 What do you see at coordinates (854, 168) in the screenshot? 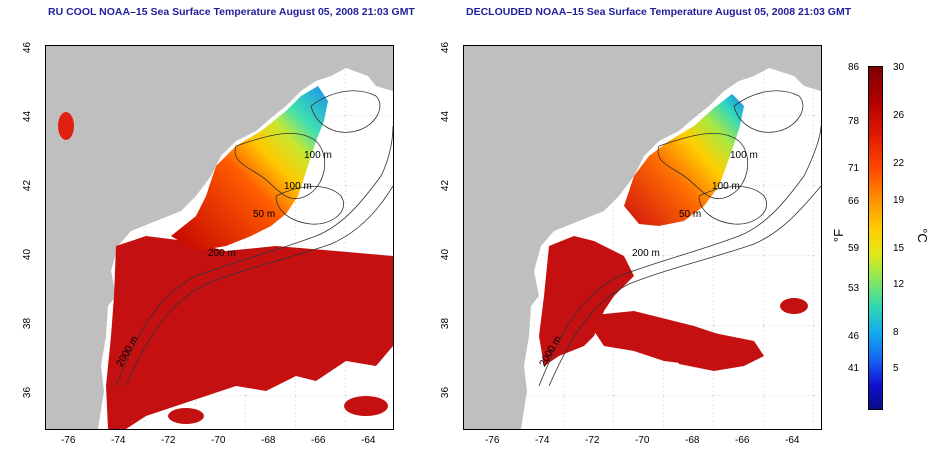
I see `fahrenheit-tick: 71` at bounding box center [854, 168].